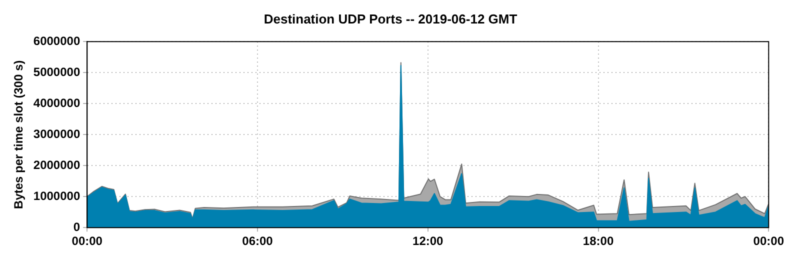 This screenshot has width=795, height=260. Describe the element at coordinates (56, 71) in the screenshot. I see `y-tick-label: 5000000` at that location.